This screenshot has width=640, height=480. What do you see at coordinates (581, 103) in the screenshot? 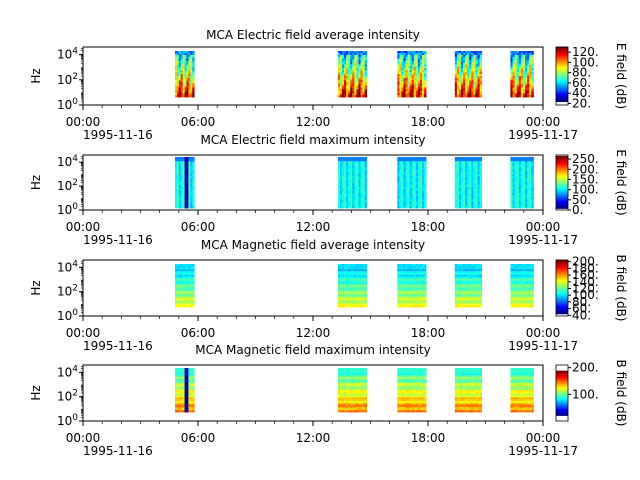
I see `colorbar-tick-label: 20.` at bounding box center [581, 103].